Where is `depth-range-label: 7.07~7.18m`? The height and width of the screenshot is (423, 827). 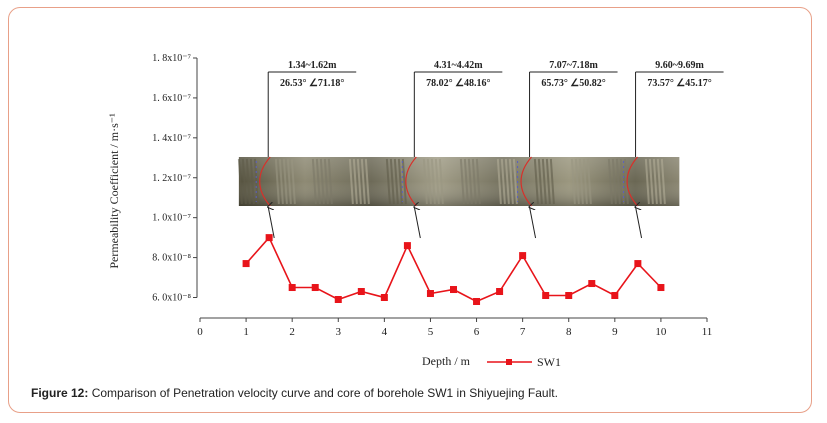
depth-range-label: 7.07~7.18m is located at coordinates (573, 65).